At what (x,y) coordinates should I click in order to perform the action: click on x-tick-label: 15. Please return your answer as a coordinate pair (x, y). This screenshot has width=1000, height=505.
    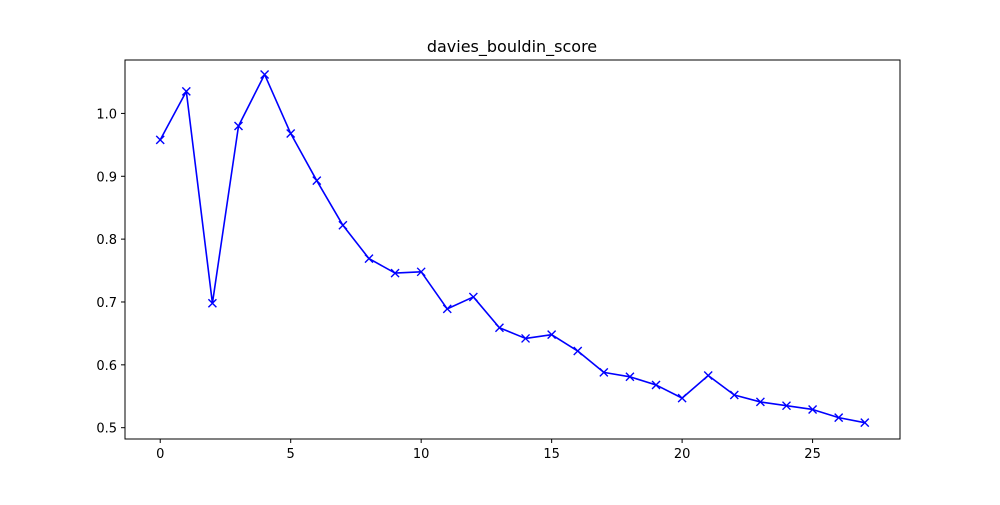
    Looking at the image, I should click on (551, 454).